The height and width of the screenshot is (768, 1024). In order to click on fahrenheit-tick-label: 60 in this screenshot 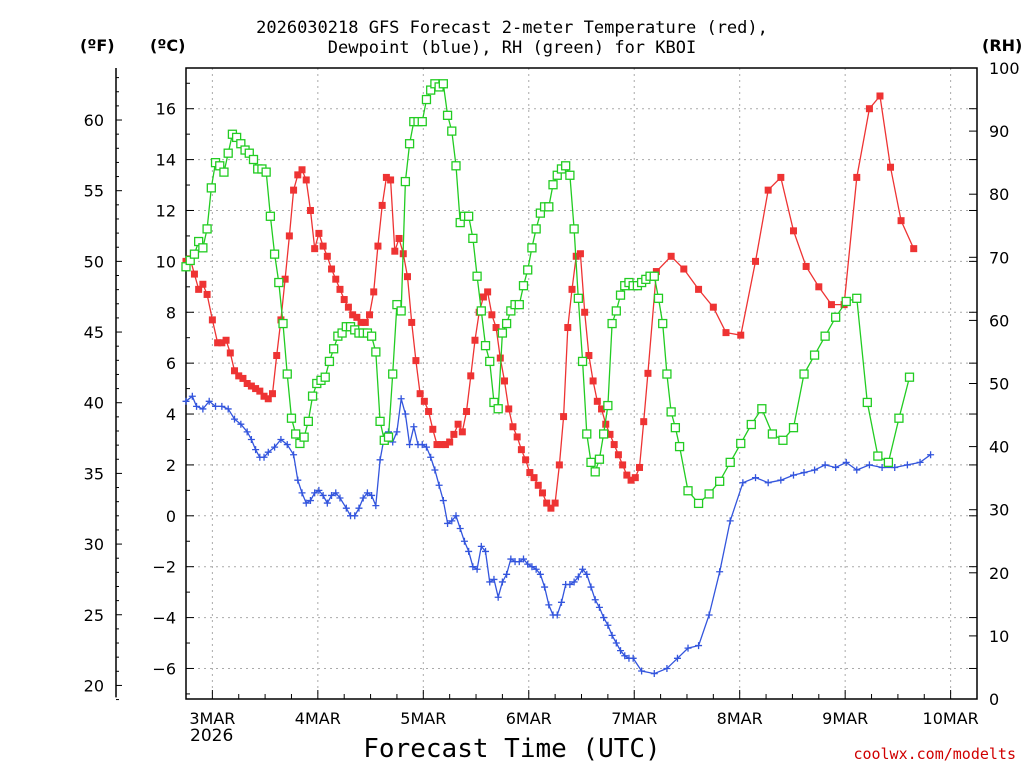, I will do `click(94, 120)`.